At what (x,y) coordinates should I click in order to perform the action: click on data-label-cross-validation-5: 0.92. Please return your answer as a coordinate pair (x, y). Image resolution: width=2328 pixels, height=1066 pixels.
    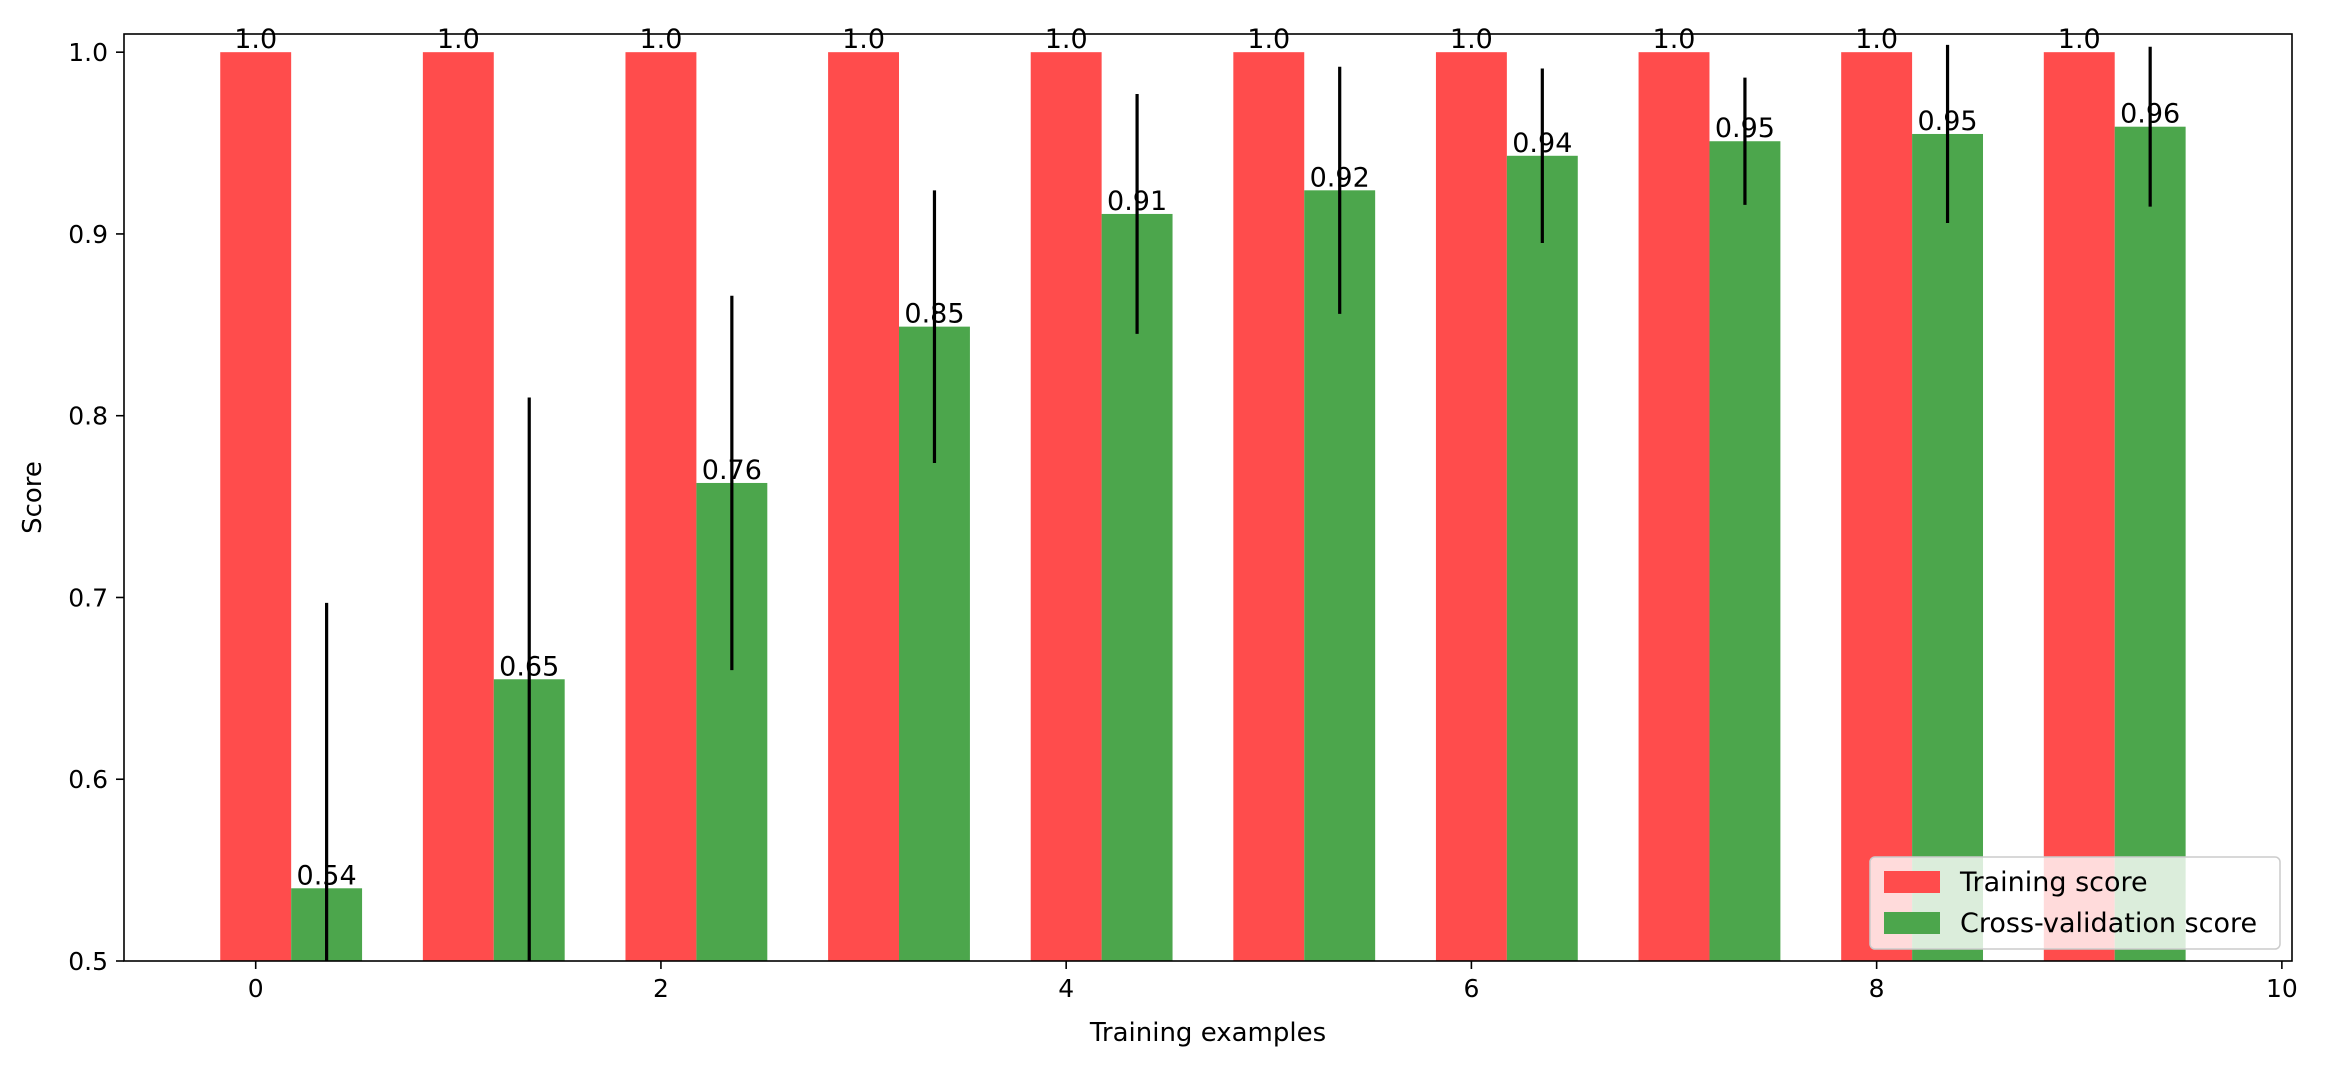
    Looking at the image, I should click on (1340, 177).